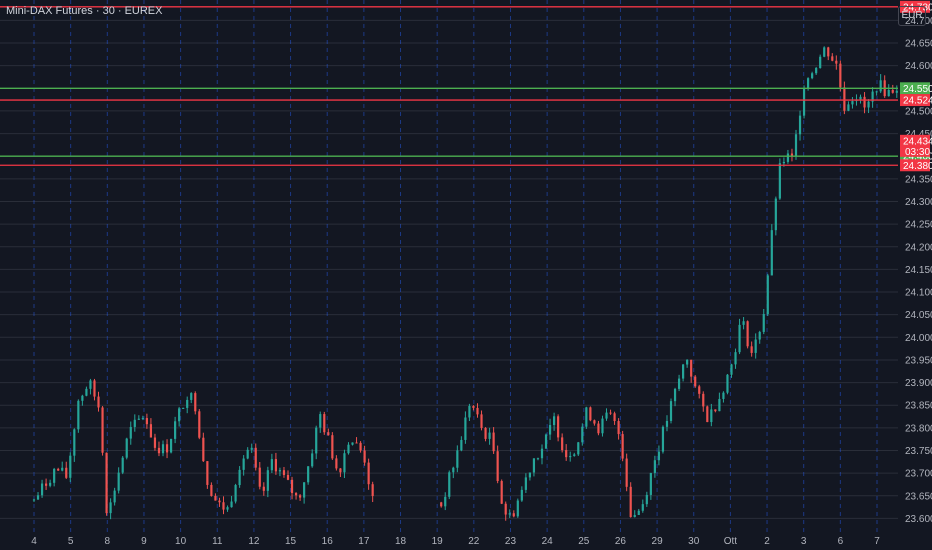 This screenshot has height=550, width=932. I want to click on time-tick-label: 24, so click(548, 541).